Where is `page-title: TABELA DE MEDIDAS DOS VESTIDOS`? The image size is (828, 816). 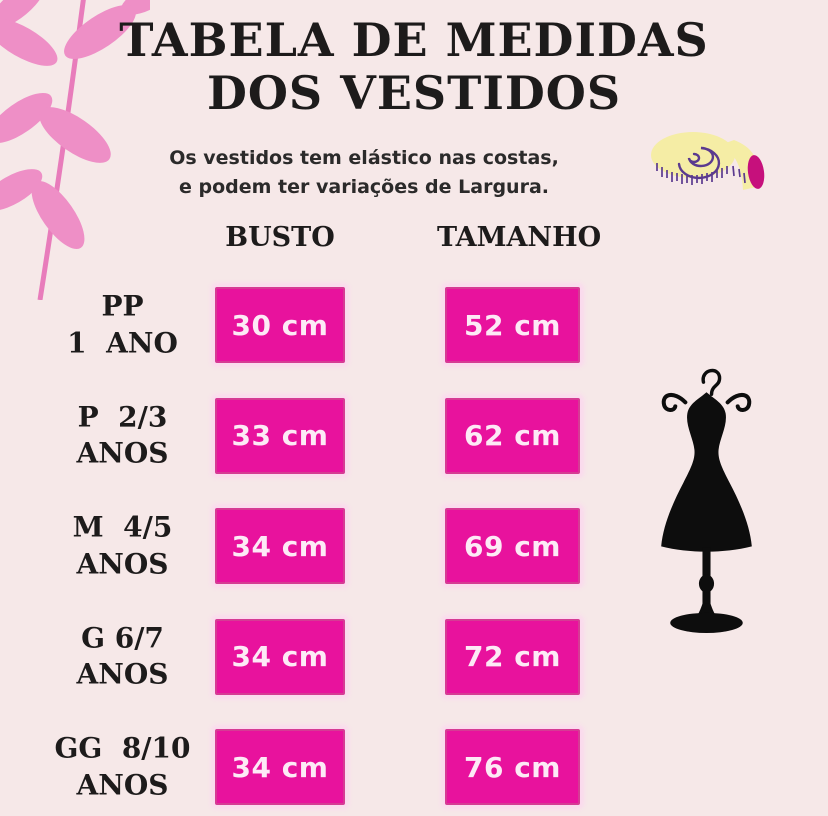
page-title: TABELA DE MEDIDAS DOS VESTIDOS is located at coordinates (414, 67).